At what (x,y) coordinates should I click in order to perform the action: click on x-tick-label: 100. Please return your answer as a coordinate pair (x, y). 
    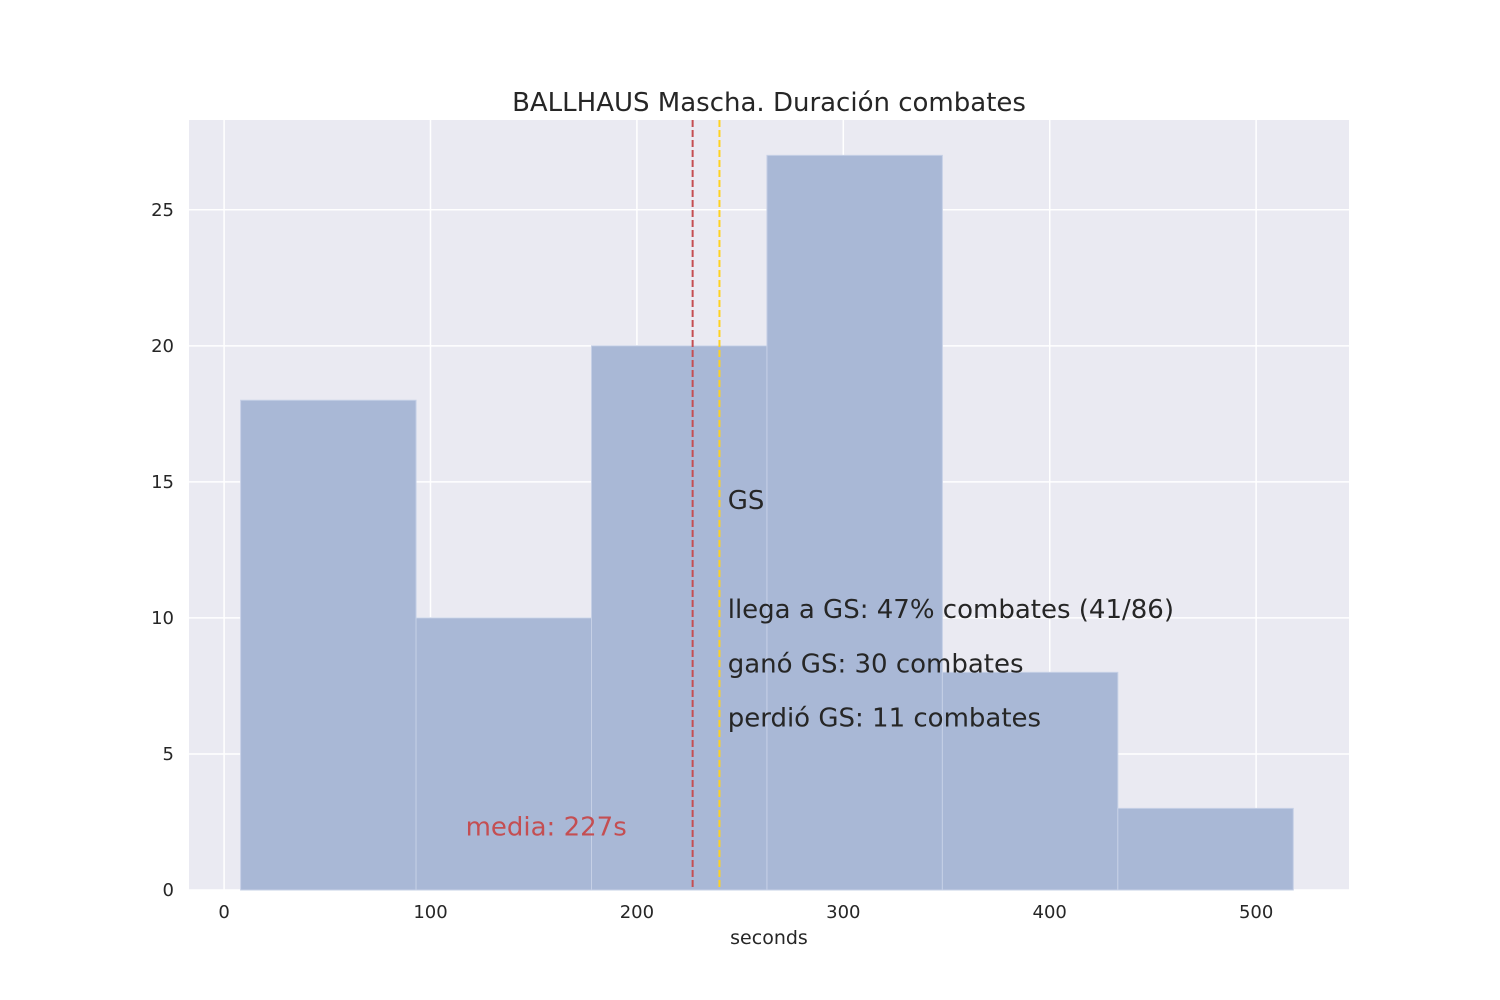
    Looking at the image, I should click on (430, 912).